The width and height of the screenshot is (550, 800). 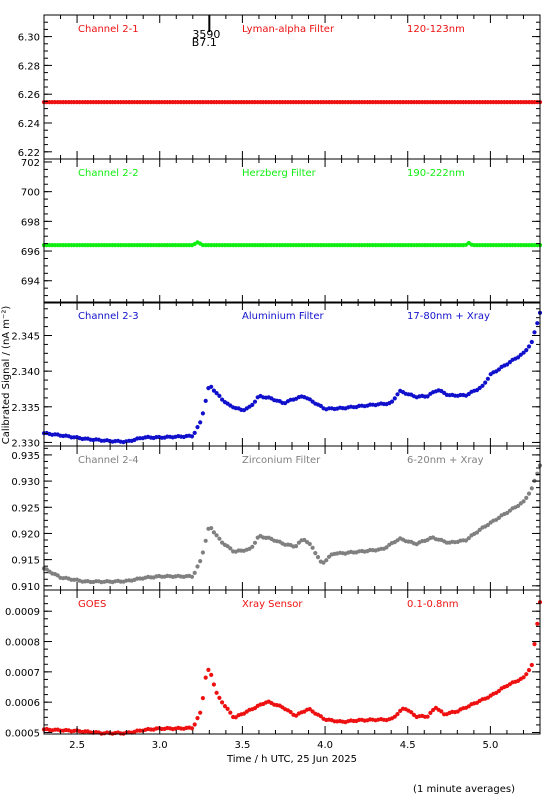 What do you see at coordinates (29, 38) in the screenshot?
I see `y-tick-label: 6.30` at bounding box center [29, 38].